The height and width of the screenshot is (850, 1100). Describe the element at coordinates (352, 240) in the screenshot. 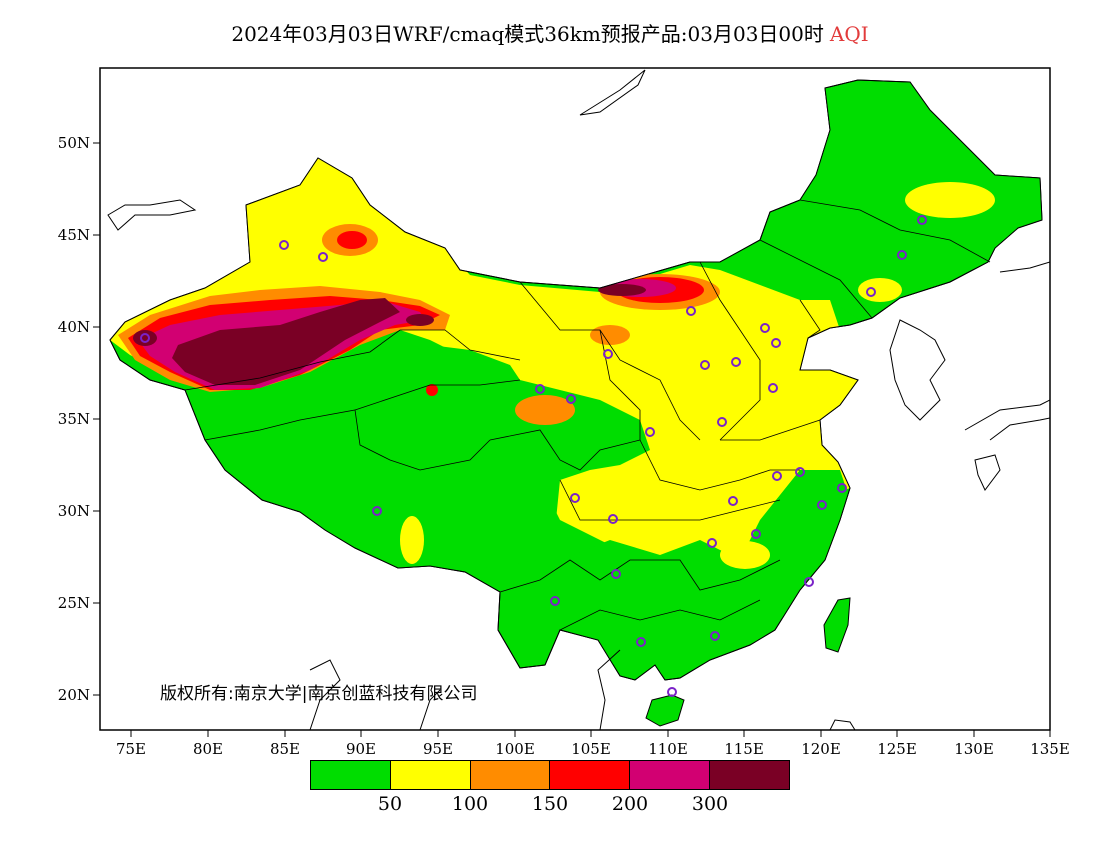

I see `aqi-red-north-xj` at that location.